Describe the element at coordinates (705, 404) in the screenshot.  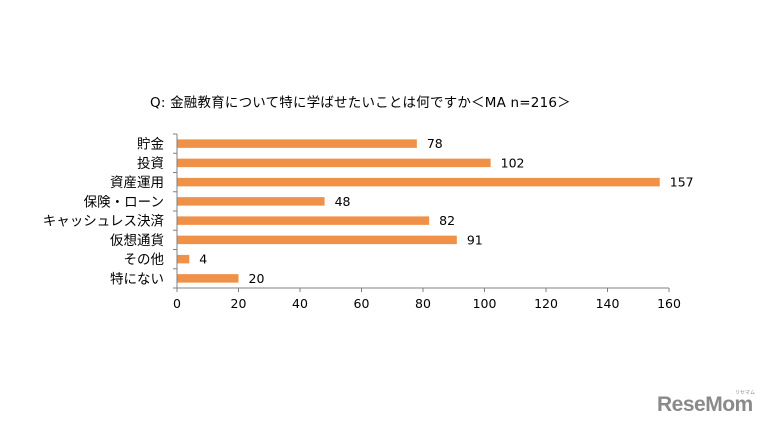
I see `resemom-logo: ReseMom` at that location.